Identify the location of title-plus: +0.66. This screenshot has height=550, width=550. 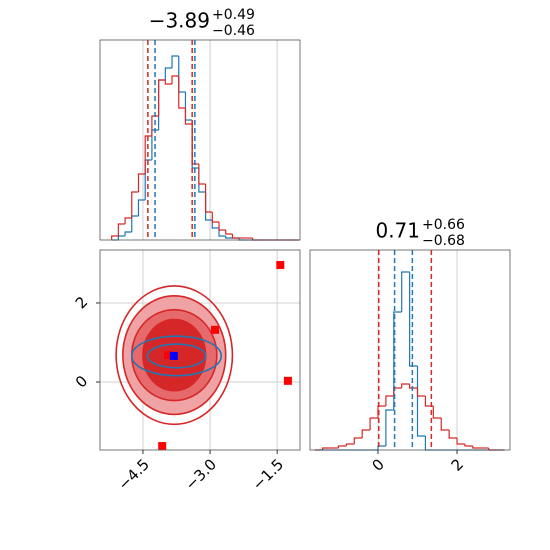
(443, 225).